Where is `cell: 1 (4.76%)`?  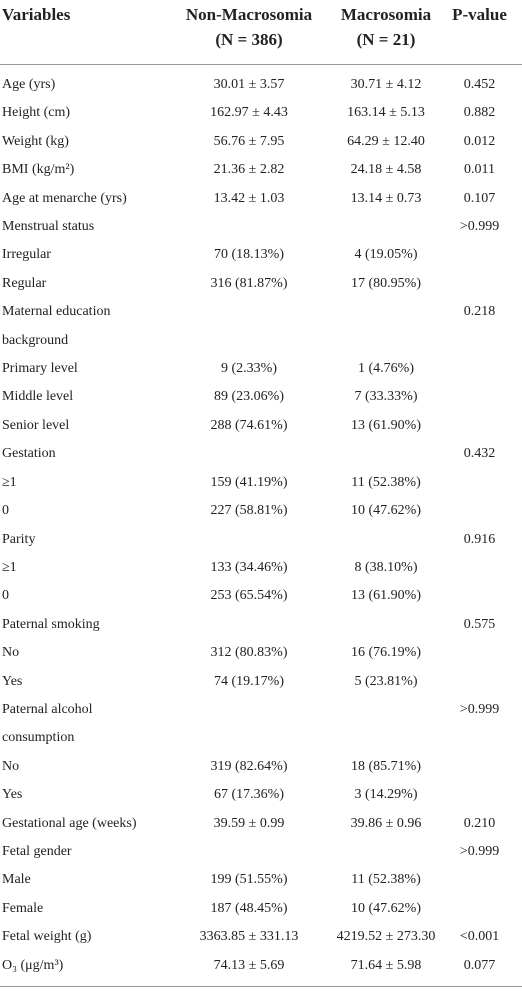
cell: 1 (4.76%) is located at coordinates (386, 369).